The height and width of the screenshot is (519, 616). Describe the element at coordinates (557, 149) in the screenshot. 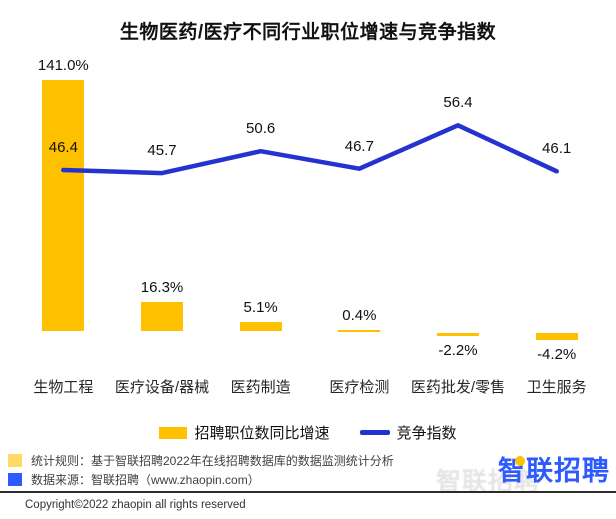

I see `line-value-label-5: 46.1` at that location.